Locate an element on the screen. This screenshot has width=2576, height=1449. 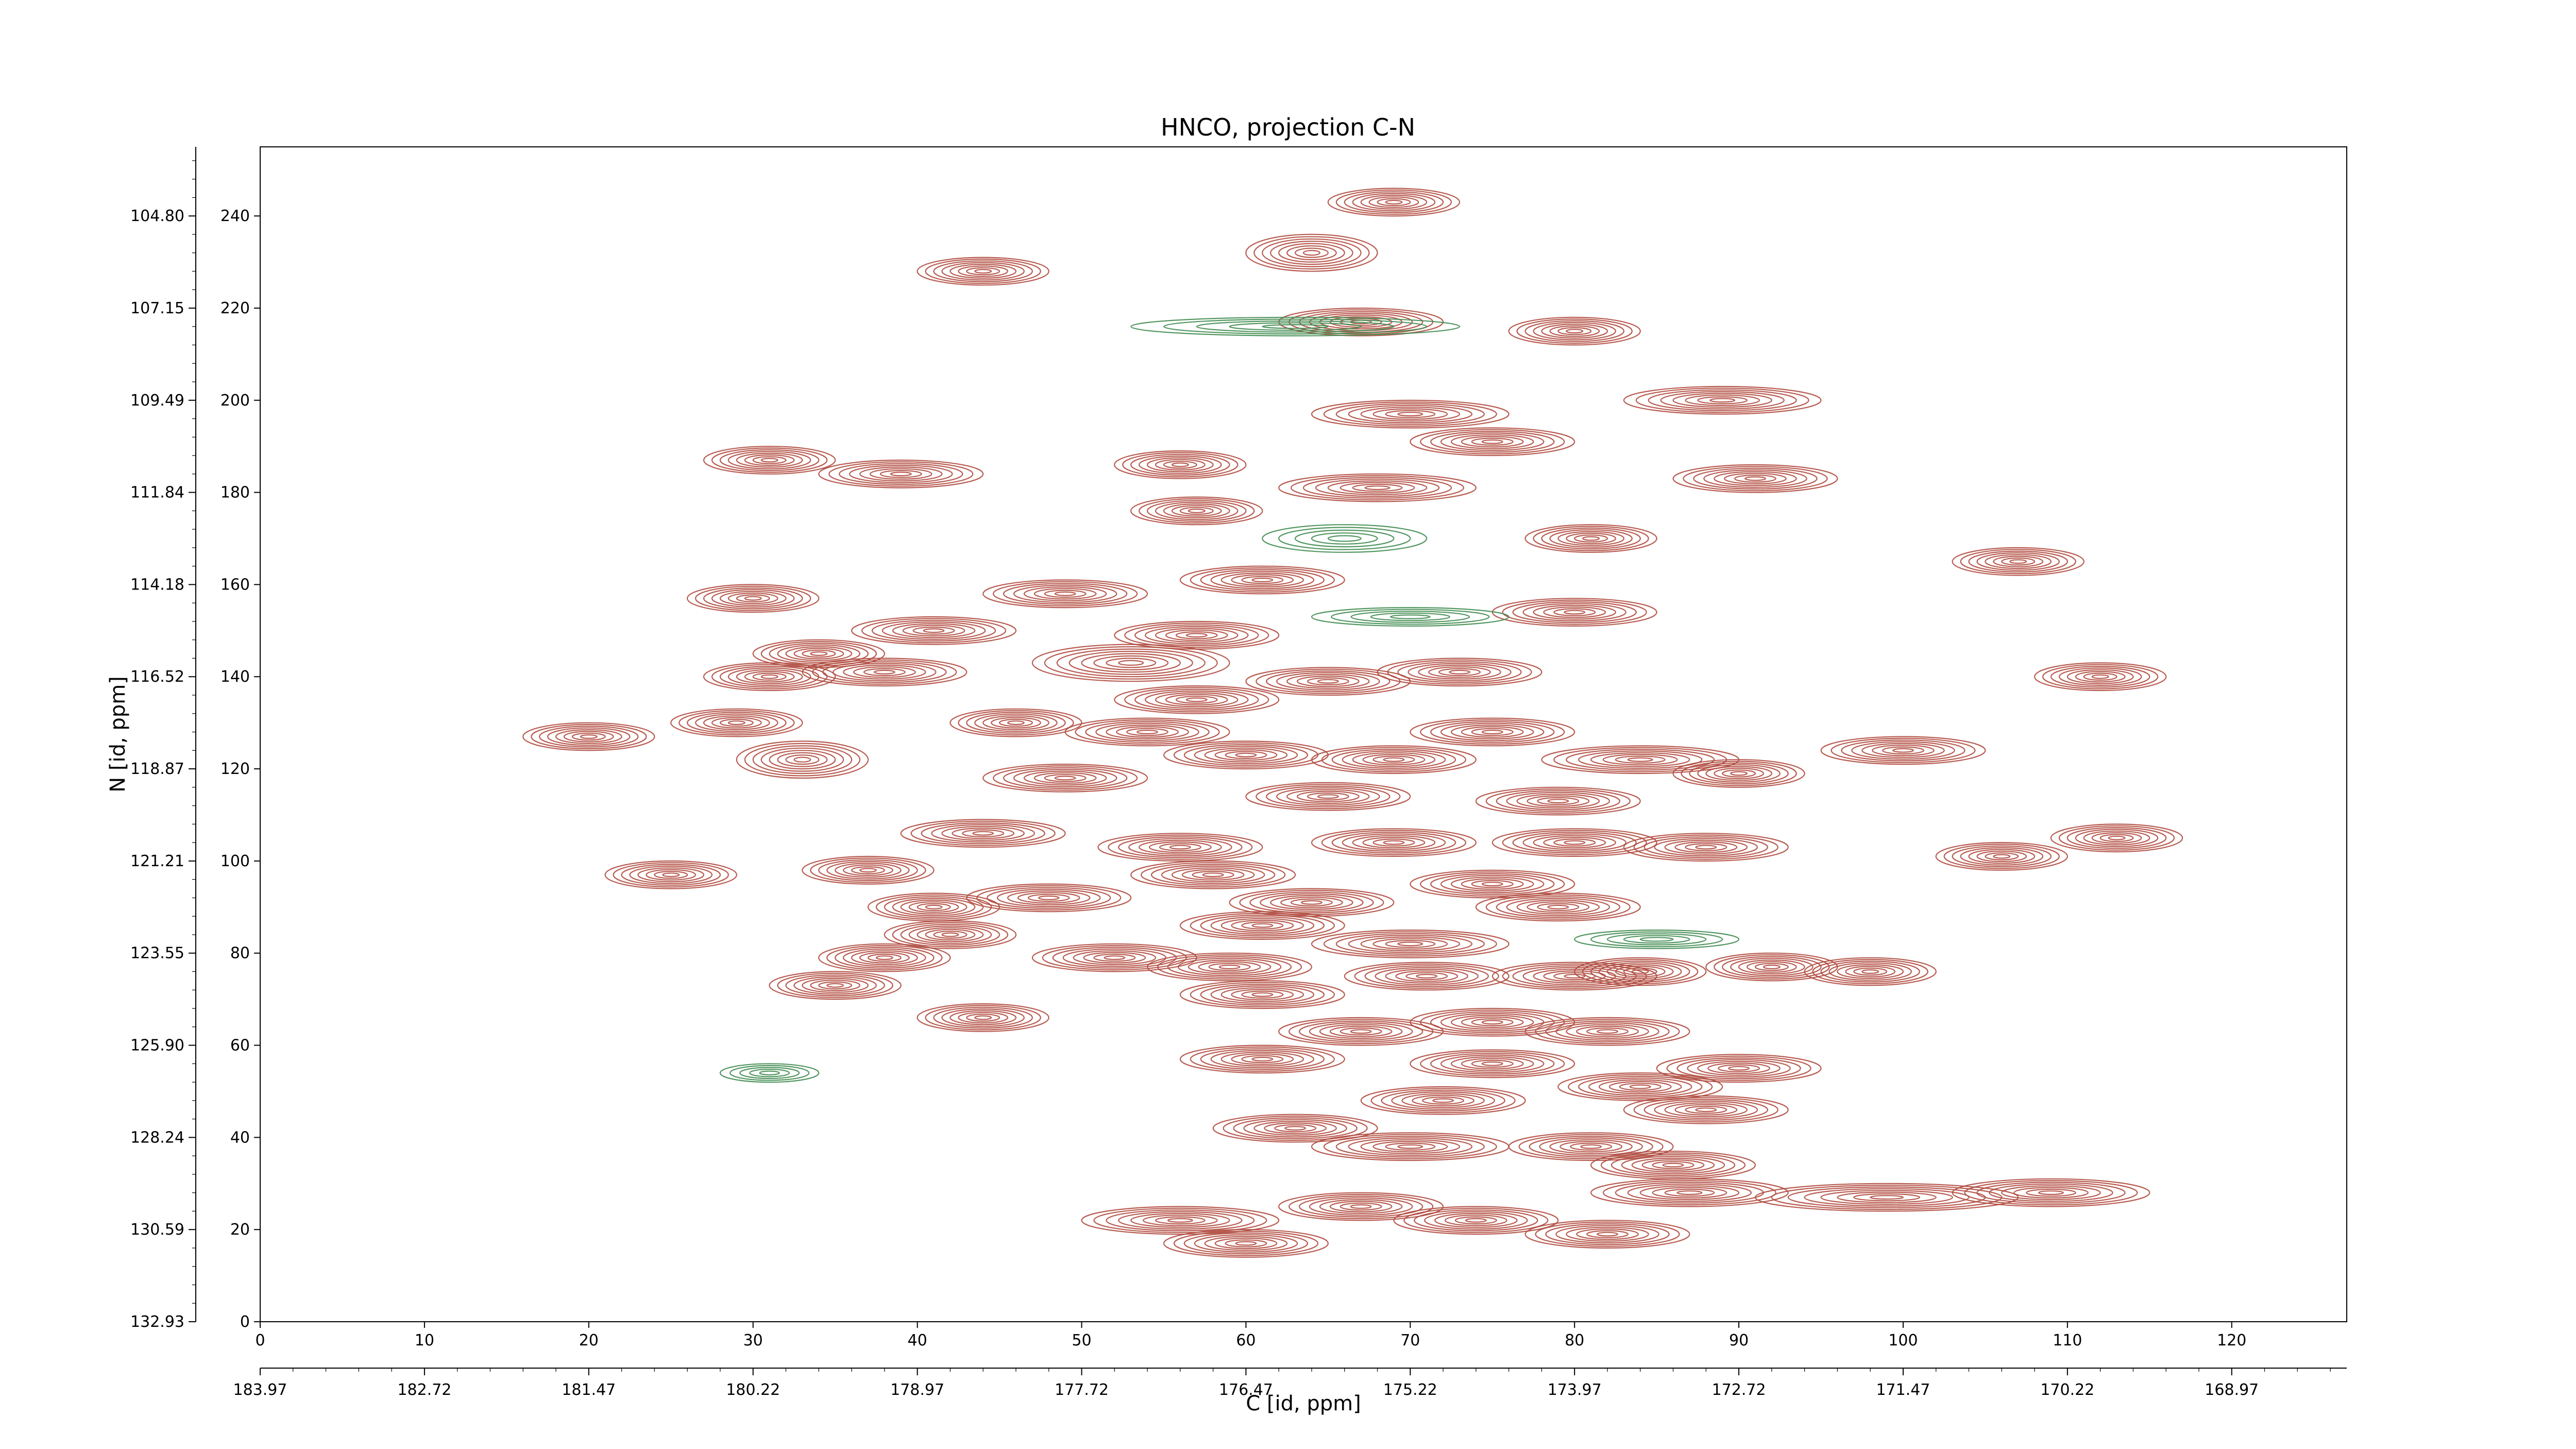
x-ppm-tick-label: 182.72 is located at coordinates (424, 1390).